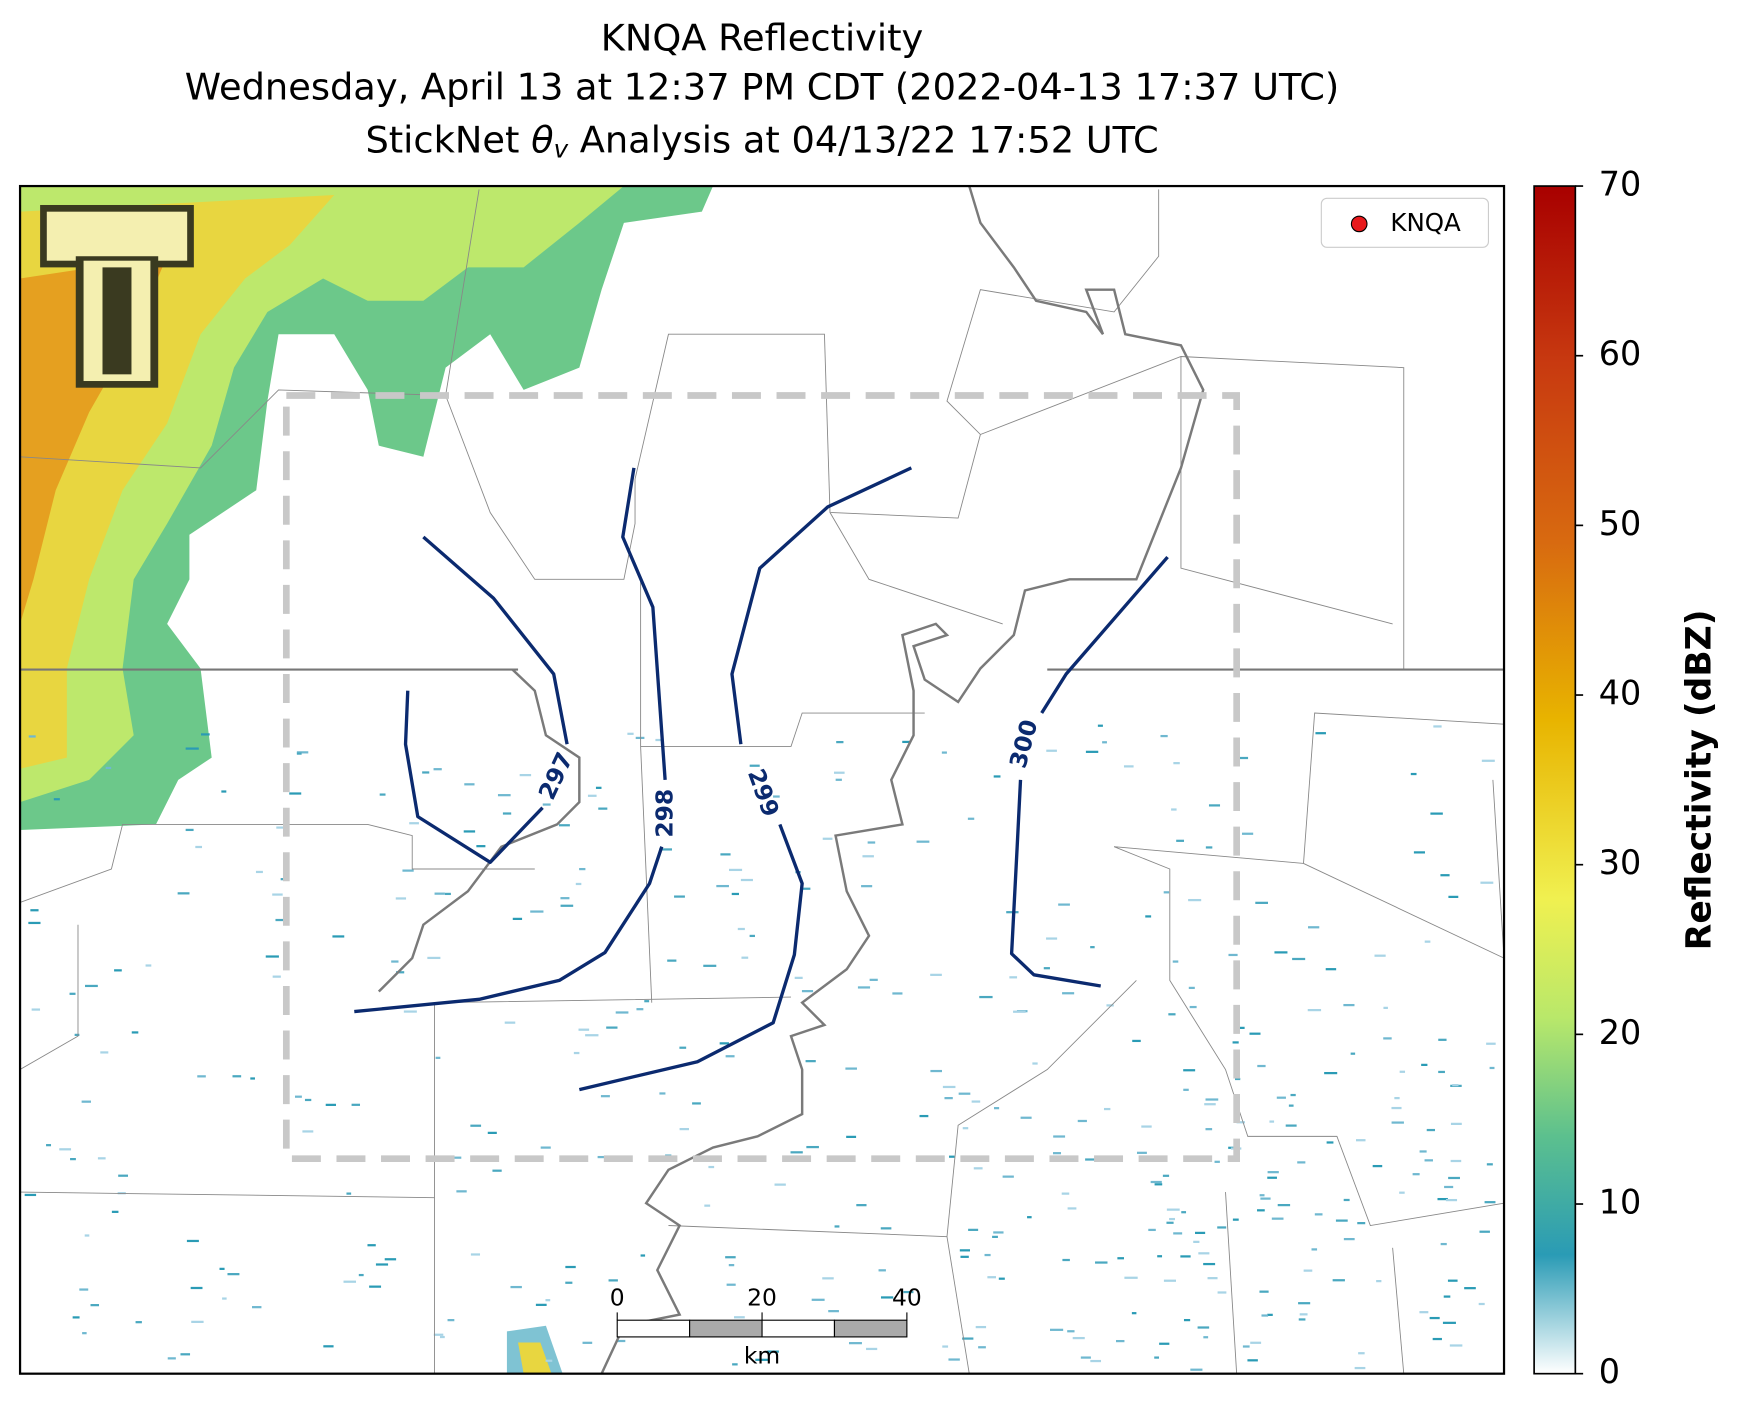 The width and height of the screenshot is (1738, 1411). What do you see at coordinates (117, 321) in the screenshot?
I see `logo-stem` at bounding box center [117, 321].